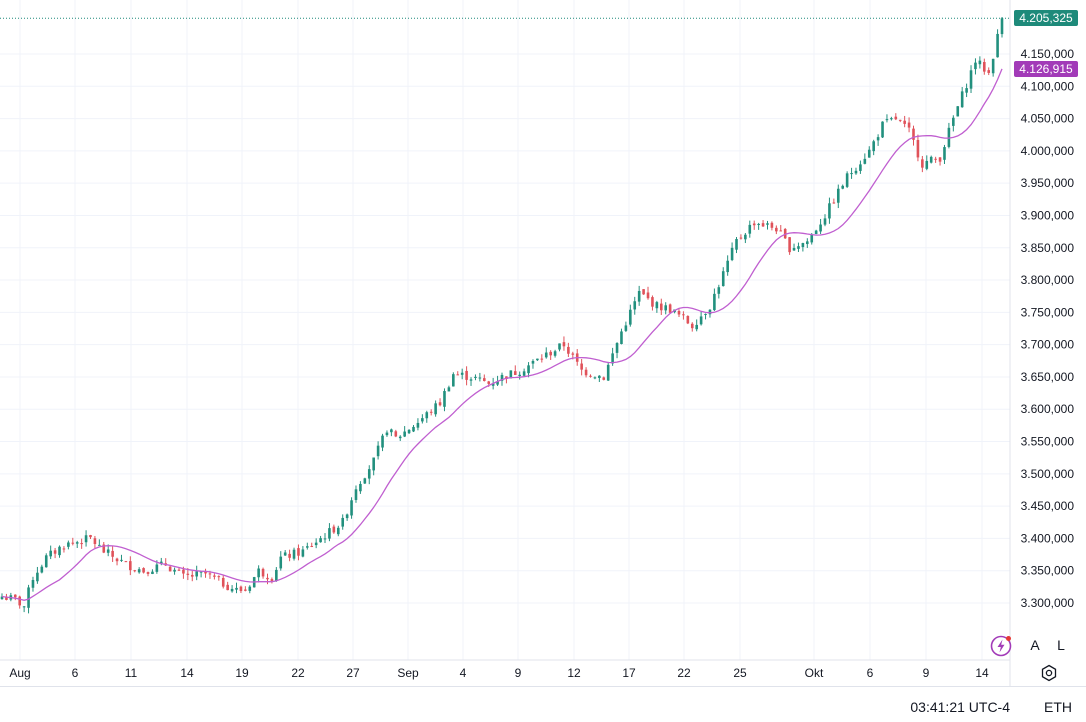 The image size is (1086, 722). Describe the element at coordinates (75, 673) in the screenshot. I see `x-tick-label: 6` at that location.